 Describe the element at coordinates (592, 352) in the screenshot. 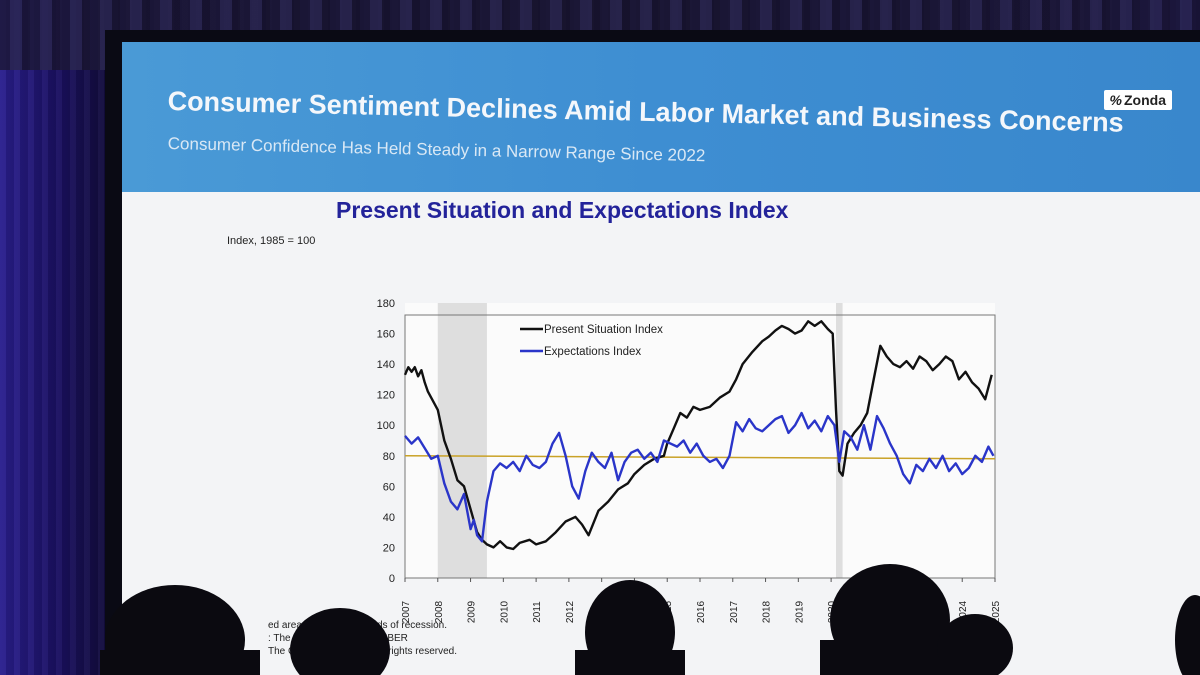

I see `legend-label-1: Expectations Index` at that location.